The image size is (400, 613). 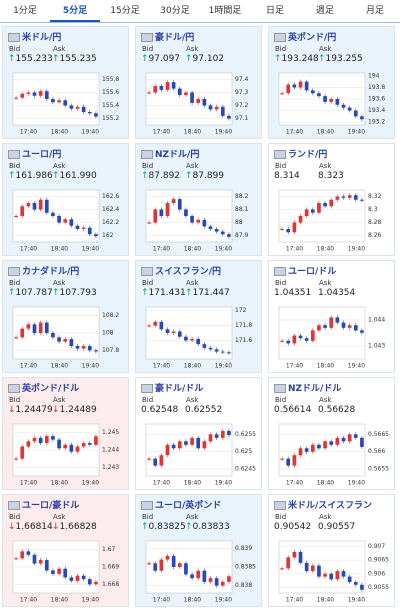 What do you see at coordinates (163, 527) in the screenshot?
I see `bid-value: ↑0.83825` at bounding box center [163, 527].